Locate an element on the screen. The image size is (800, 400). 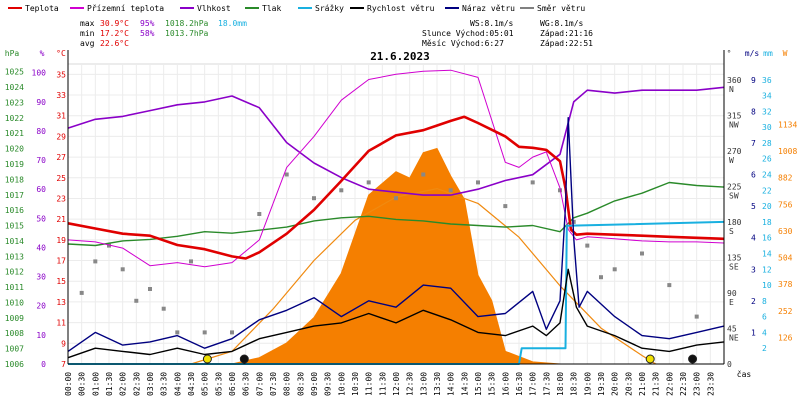
tick-label: 1014 is located at coordinates (14, 241).